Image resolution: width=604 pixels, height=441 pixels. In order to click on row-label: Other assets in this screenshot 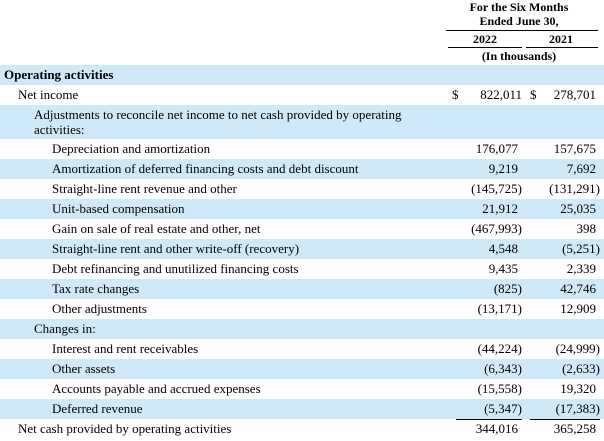, I will do `click(84, 368)`.